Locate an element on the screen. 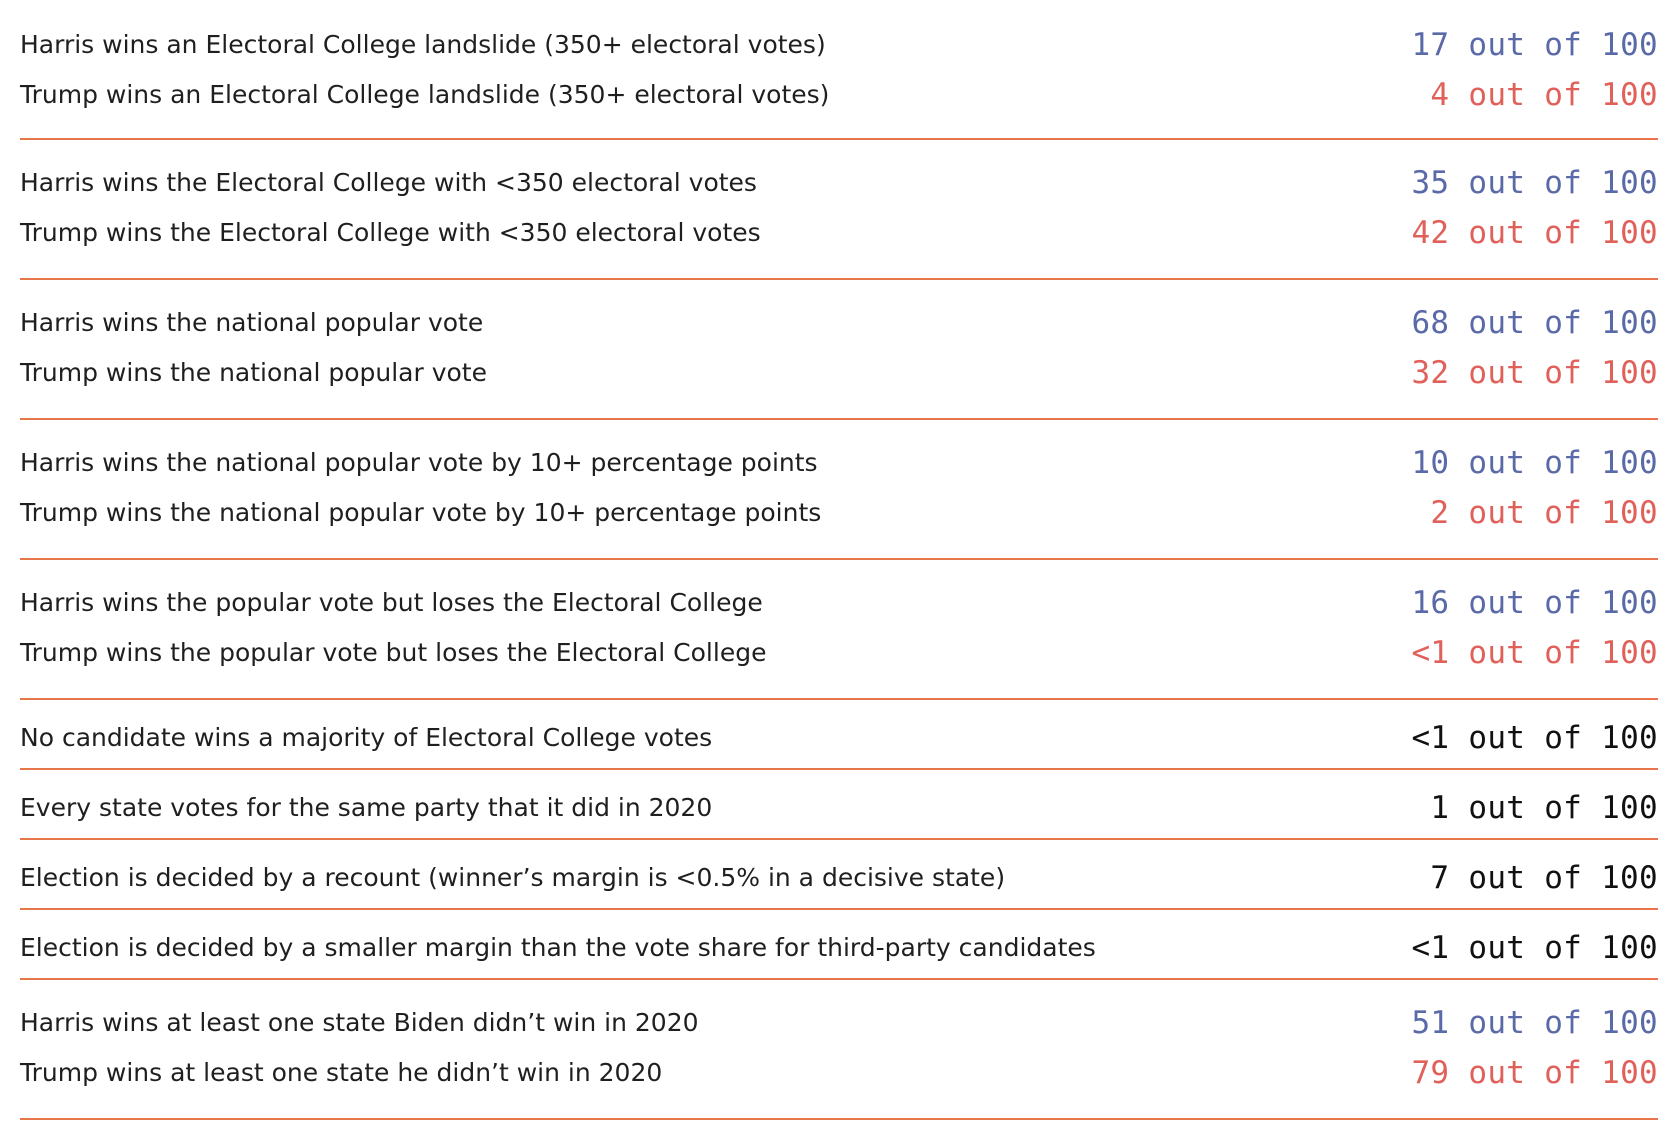 This screenshot has height=1141, width=1668. outcome-odds: 32 out of 100 is located at coordinates (1534, 373).